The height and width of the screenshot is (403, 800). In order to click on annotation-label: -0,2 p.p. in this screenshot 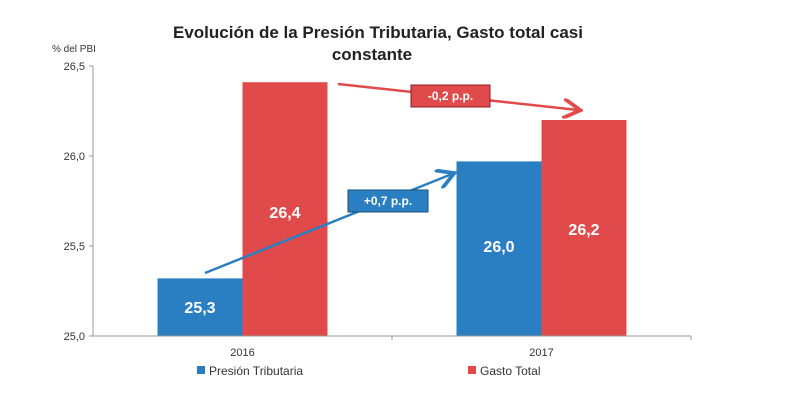, I will do `click(450, 96)`.